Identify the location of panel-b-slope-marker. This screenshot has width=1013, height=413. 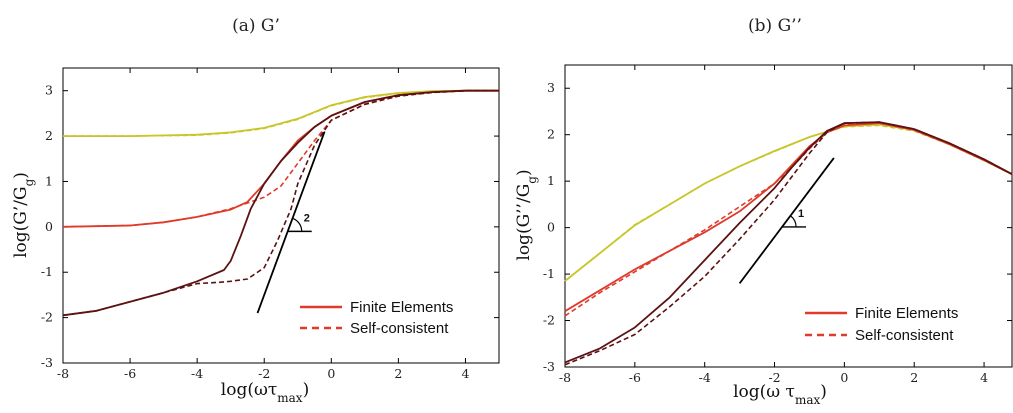
(786, 220).